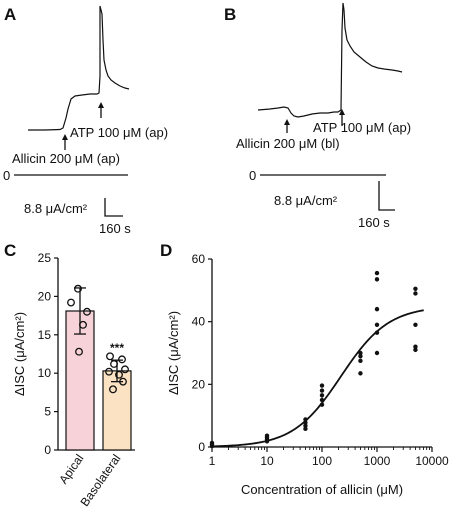 This screenshot has height=522, width=457. Describe the element at coordinates (101, 105) in the screenshot. I see `panel-a-atp-arrowhead` at that location.